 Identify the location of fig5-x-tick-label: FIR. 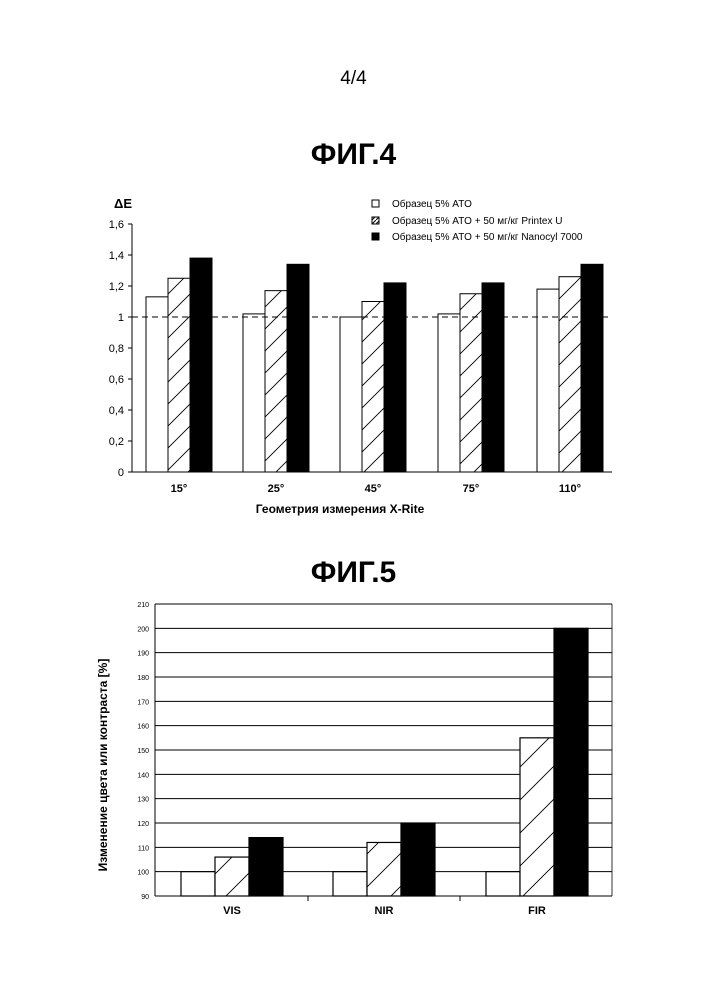
(537, 911).